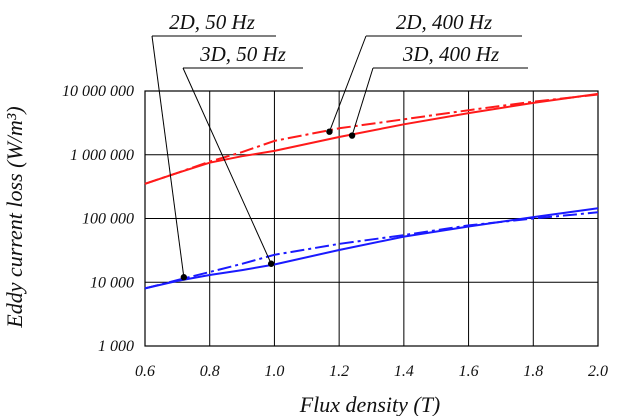 The image size is (620, 416). What do you see at coordinates (533, 371) in the screenshot?
I see `x-tick-label: 1.8` at bounding box center [533, 371].